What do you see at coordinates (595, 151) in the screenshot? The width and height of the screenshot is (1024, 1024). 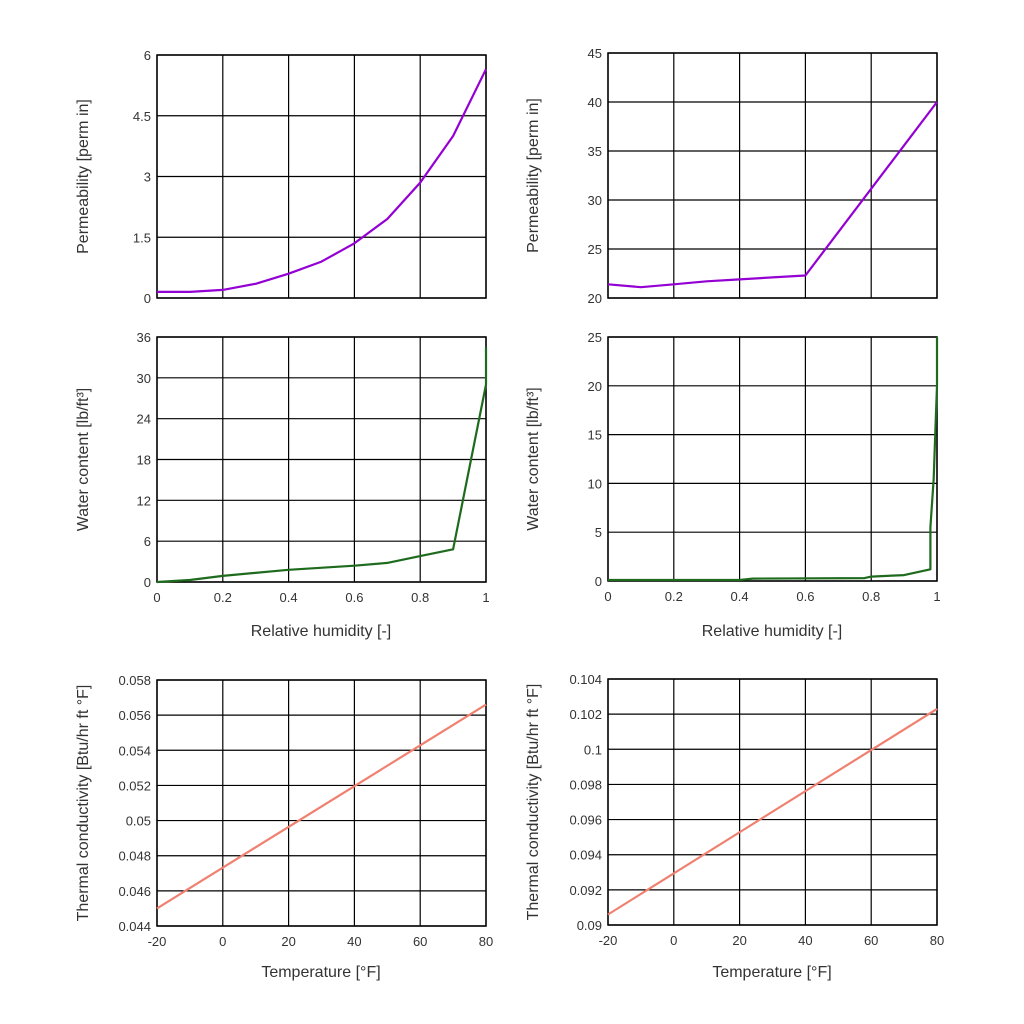 I see `y-tick-label: 35` at bounding box center [595, 151].